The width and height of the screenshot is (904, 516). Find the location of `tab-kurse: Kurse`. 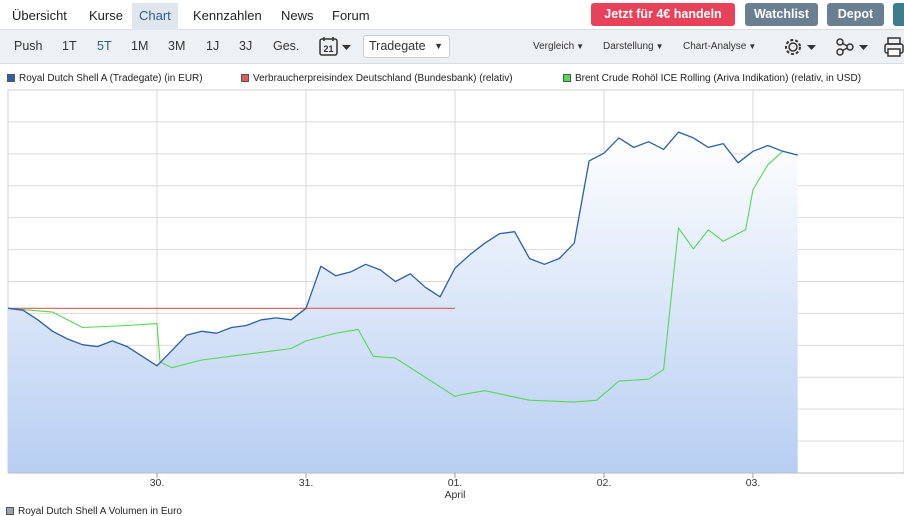

tab-kurse: Kurse is located at coordinates (106, 15).